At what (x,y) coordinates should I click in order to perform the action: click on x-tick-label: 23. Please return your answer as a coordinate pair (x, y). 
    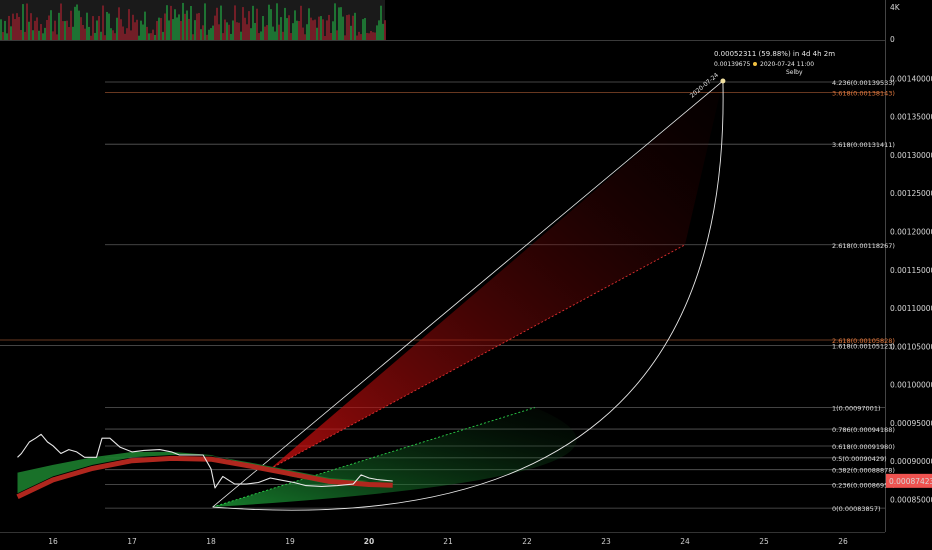
    Looking at the image, I should click on (606, 541).